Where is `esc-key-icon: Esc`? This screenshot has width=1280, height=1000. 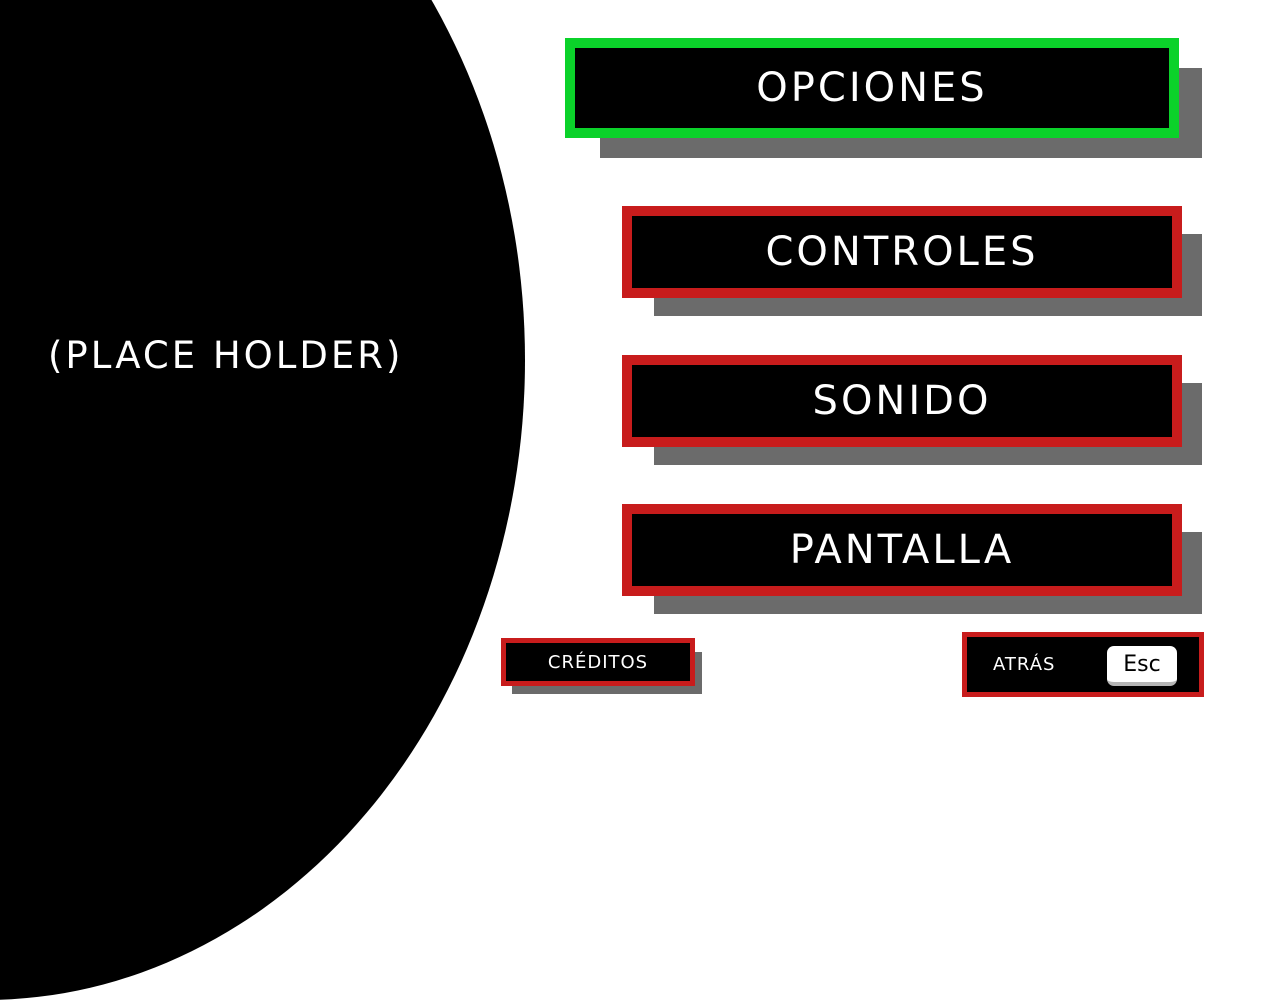 esc-key-icon: Esc is located at coordinates (1142, 666).